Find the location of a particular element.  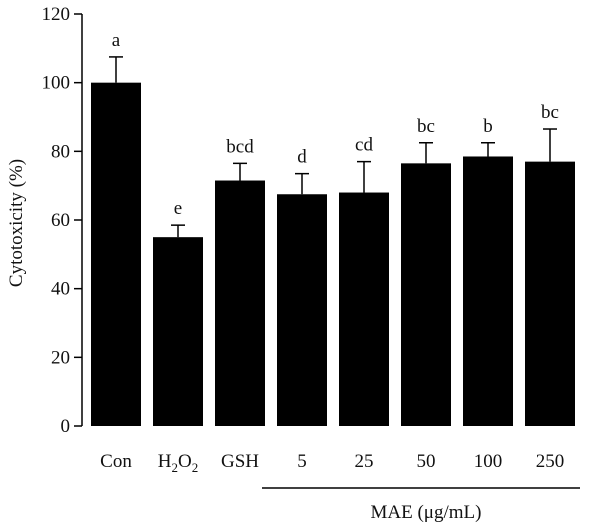

category-label: GSH is located at coordinates (240, 461).